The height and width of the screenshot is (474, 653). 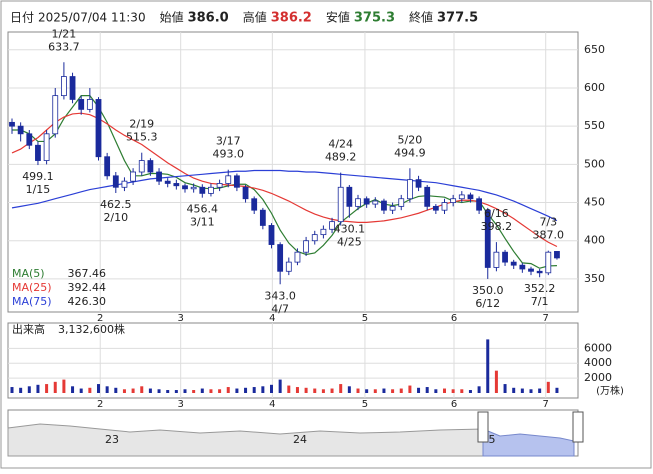 What do you see at coordinates (598, 377) in the screenshot?
I see `y-tick-label: 2000` at bounding box center [598, 377].